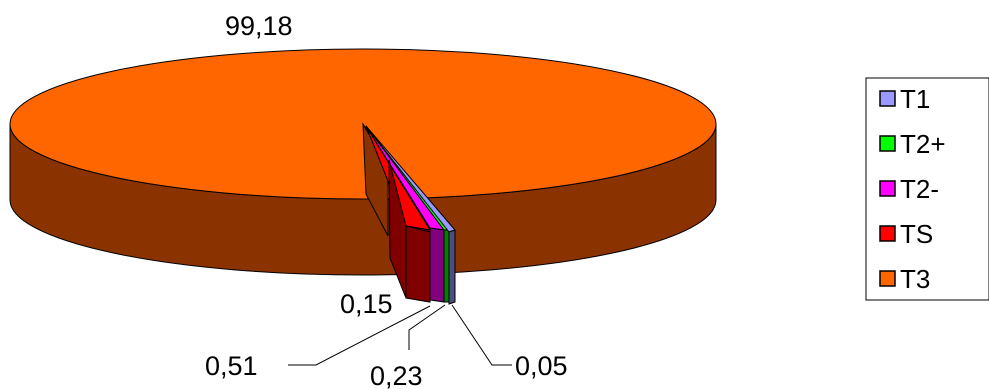 This screenshot has height=390, width=989. I want to click on leader-line-ts, so click(359, 335).